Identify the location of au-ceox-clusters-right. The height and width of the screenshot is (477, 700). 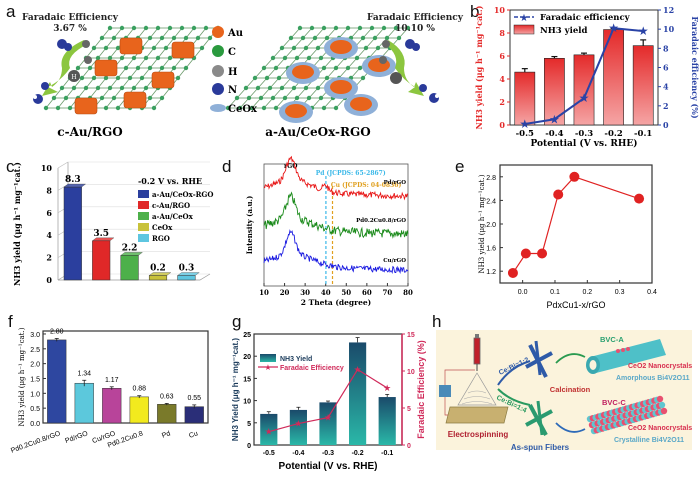
(337, 80).